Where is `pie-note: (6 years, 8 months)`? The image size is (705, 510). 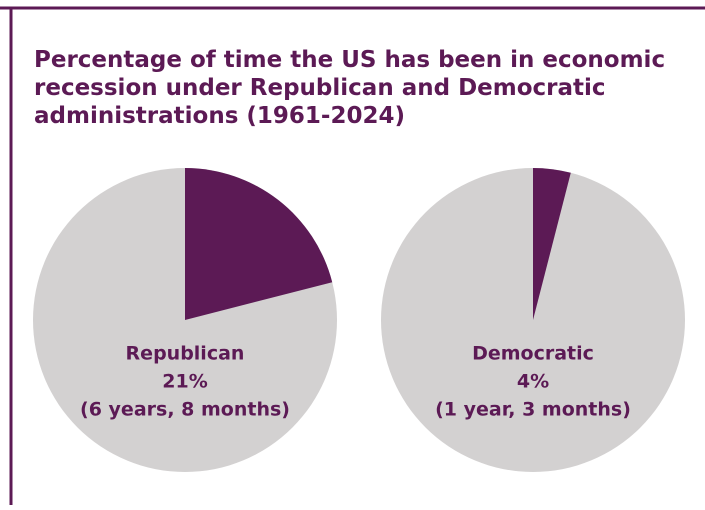 pie-note: (6 years, 8 months) is located at coordinates (185, 410).